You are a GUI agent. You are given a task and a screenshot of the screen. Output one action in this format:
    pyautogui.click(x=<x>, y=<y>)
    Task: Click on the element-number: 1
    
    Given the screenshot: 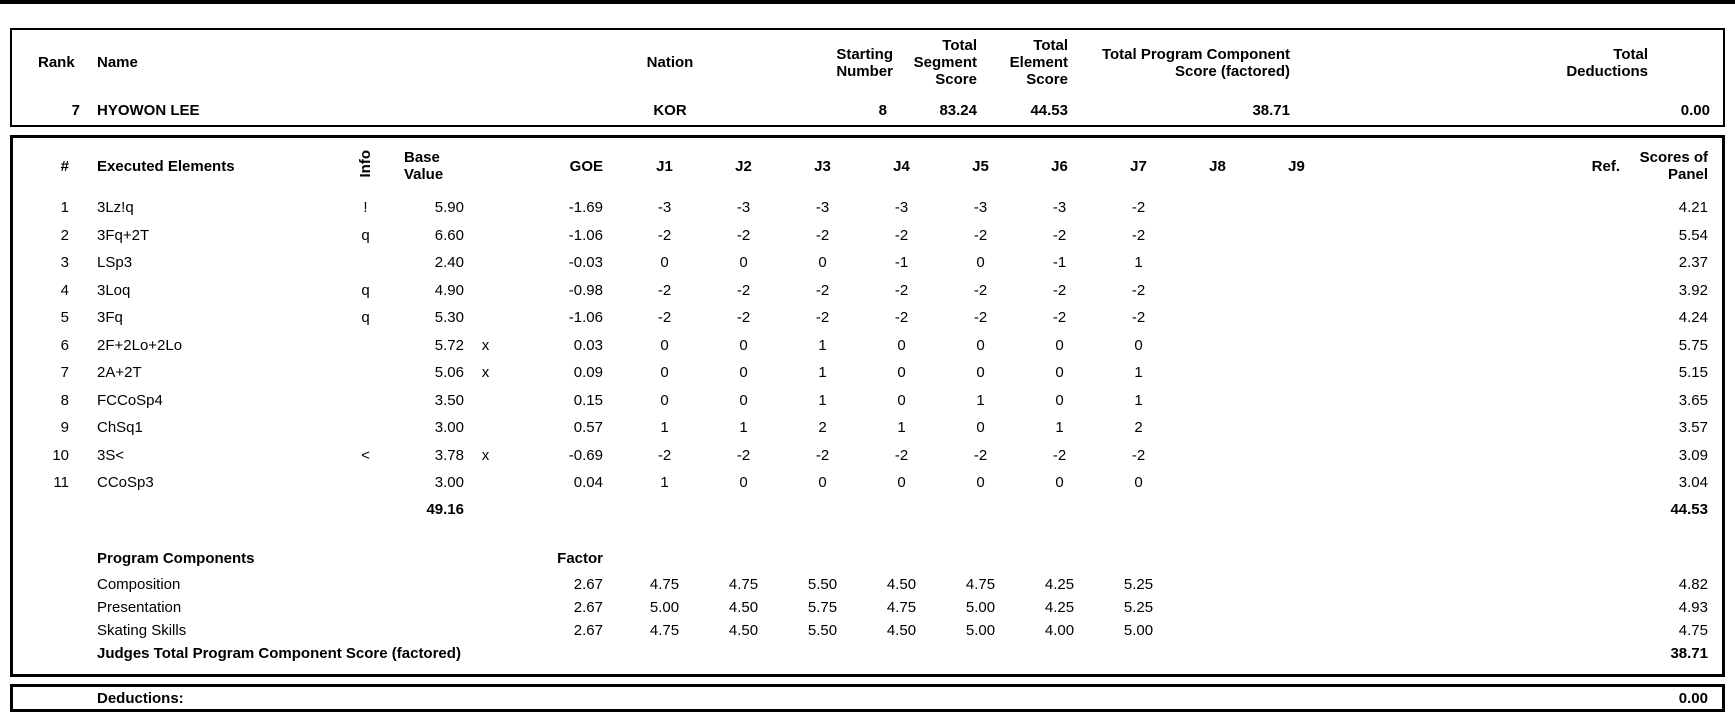 What is the action you would take?
    pyautogui.click(x=64, y=208)
    